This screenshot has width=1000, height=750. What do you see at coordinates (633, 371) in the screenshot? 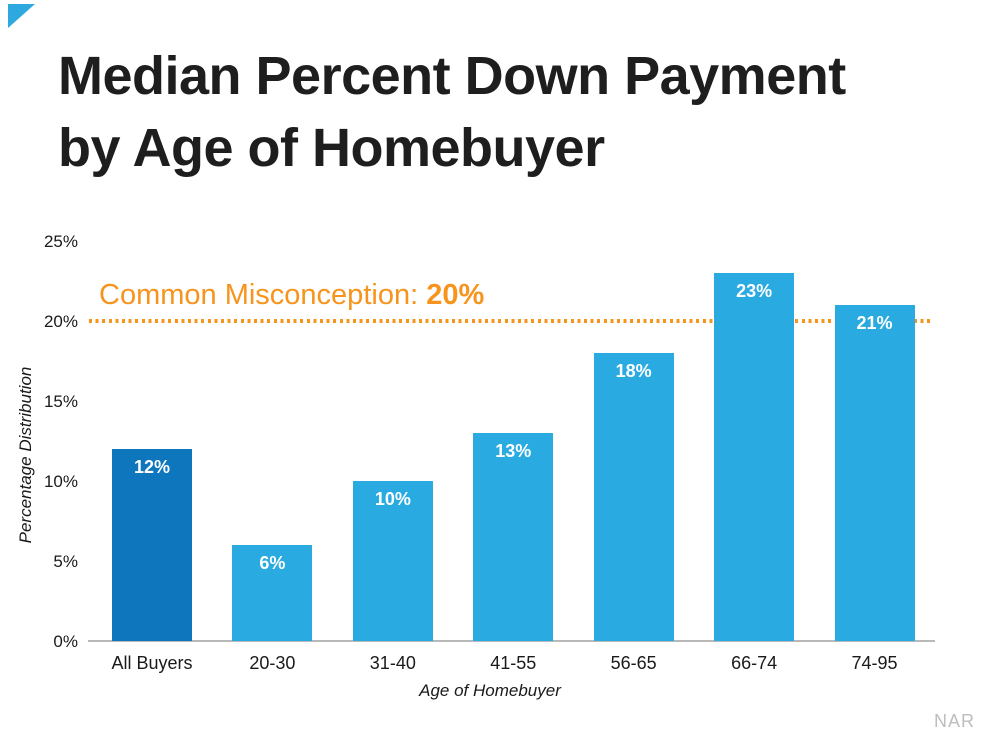
I see `bar-value-label: 18%` at bounding box center [633, 371].